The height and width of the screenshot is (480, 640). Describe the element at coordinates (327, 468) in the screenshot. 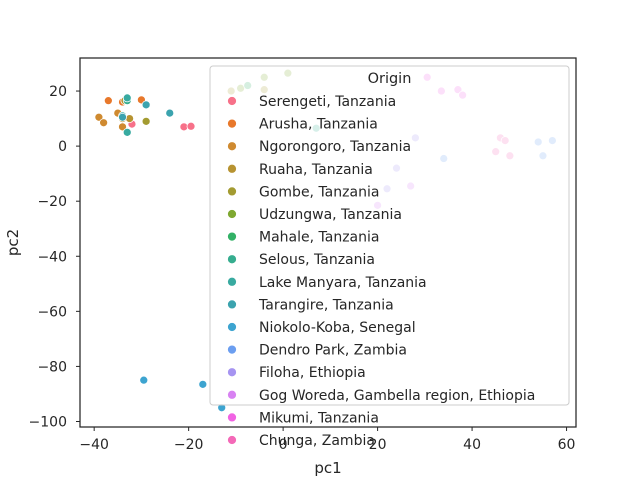

I see `x-axis-label: pc1` at that location.